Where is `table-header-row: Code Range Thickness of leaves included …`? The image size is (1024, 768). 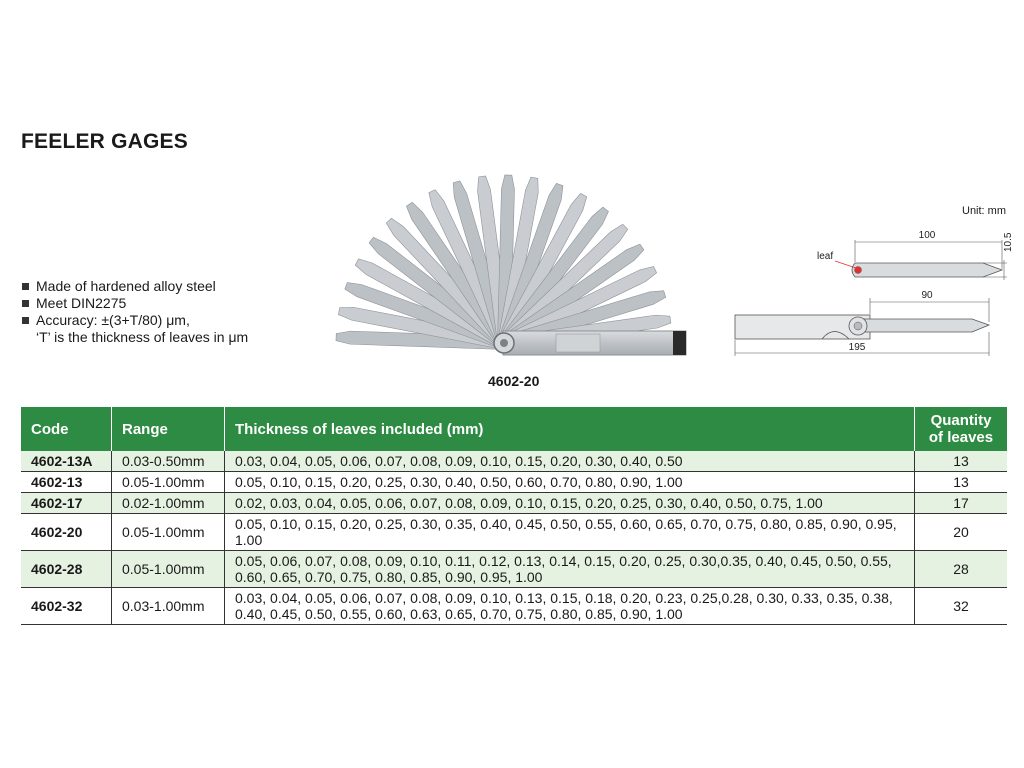 table-header-row: Code Range Thickness of leaves included … is located at coordinates (514, 429).